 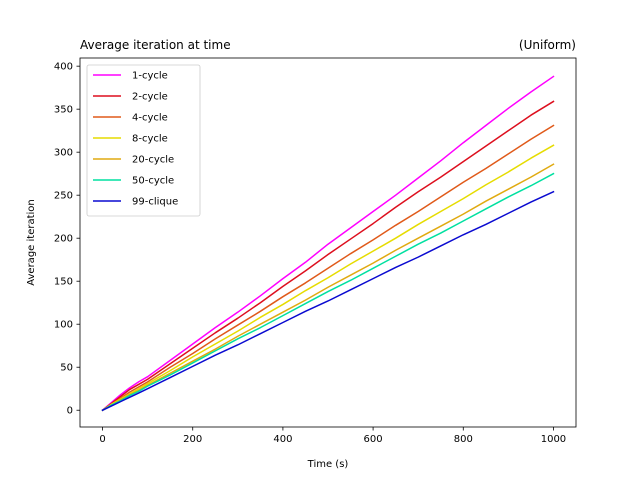 I want to click on y-axis-ticks: 0 50 100 150 200 250 300 350 400, so click(x=67, y=239).